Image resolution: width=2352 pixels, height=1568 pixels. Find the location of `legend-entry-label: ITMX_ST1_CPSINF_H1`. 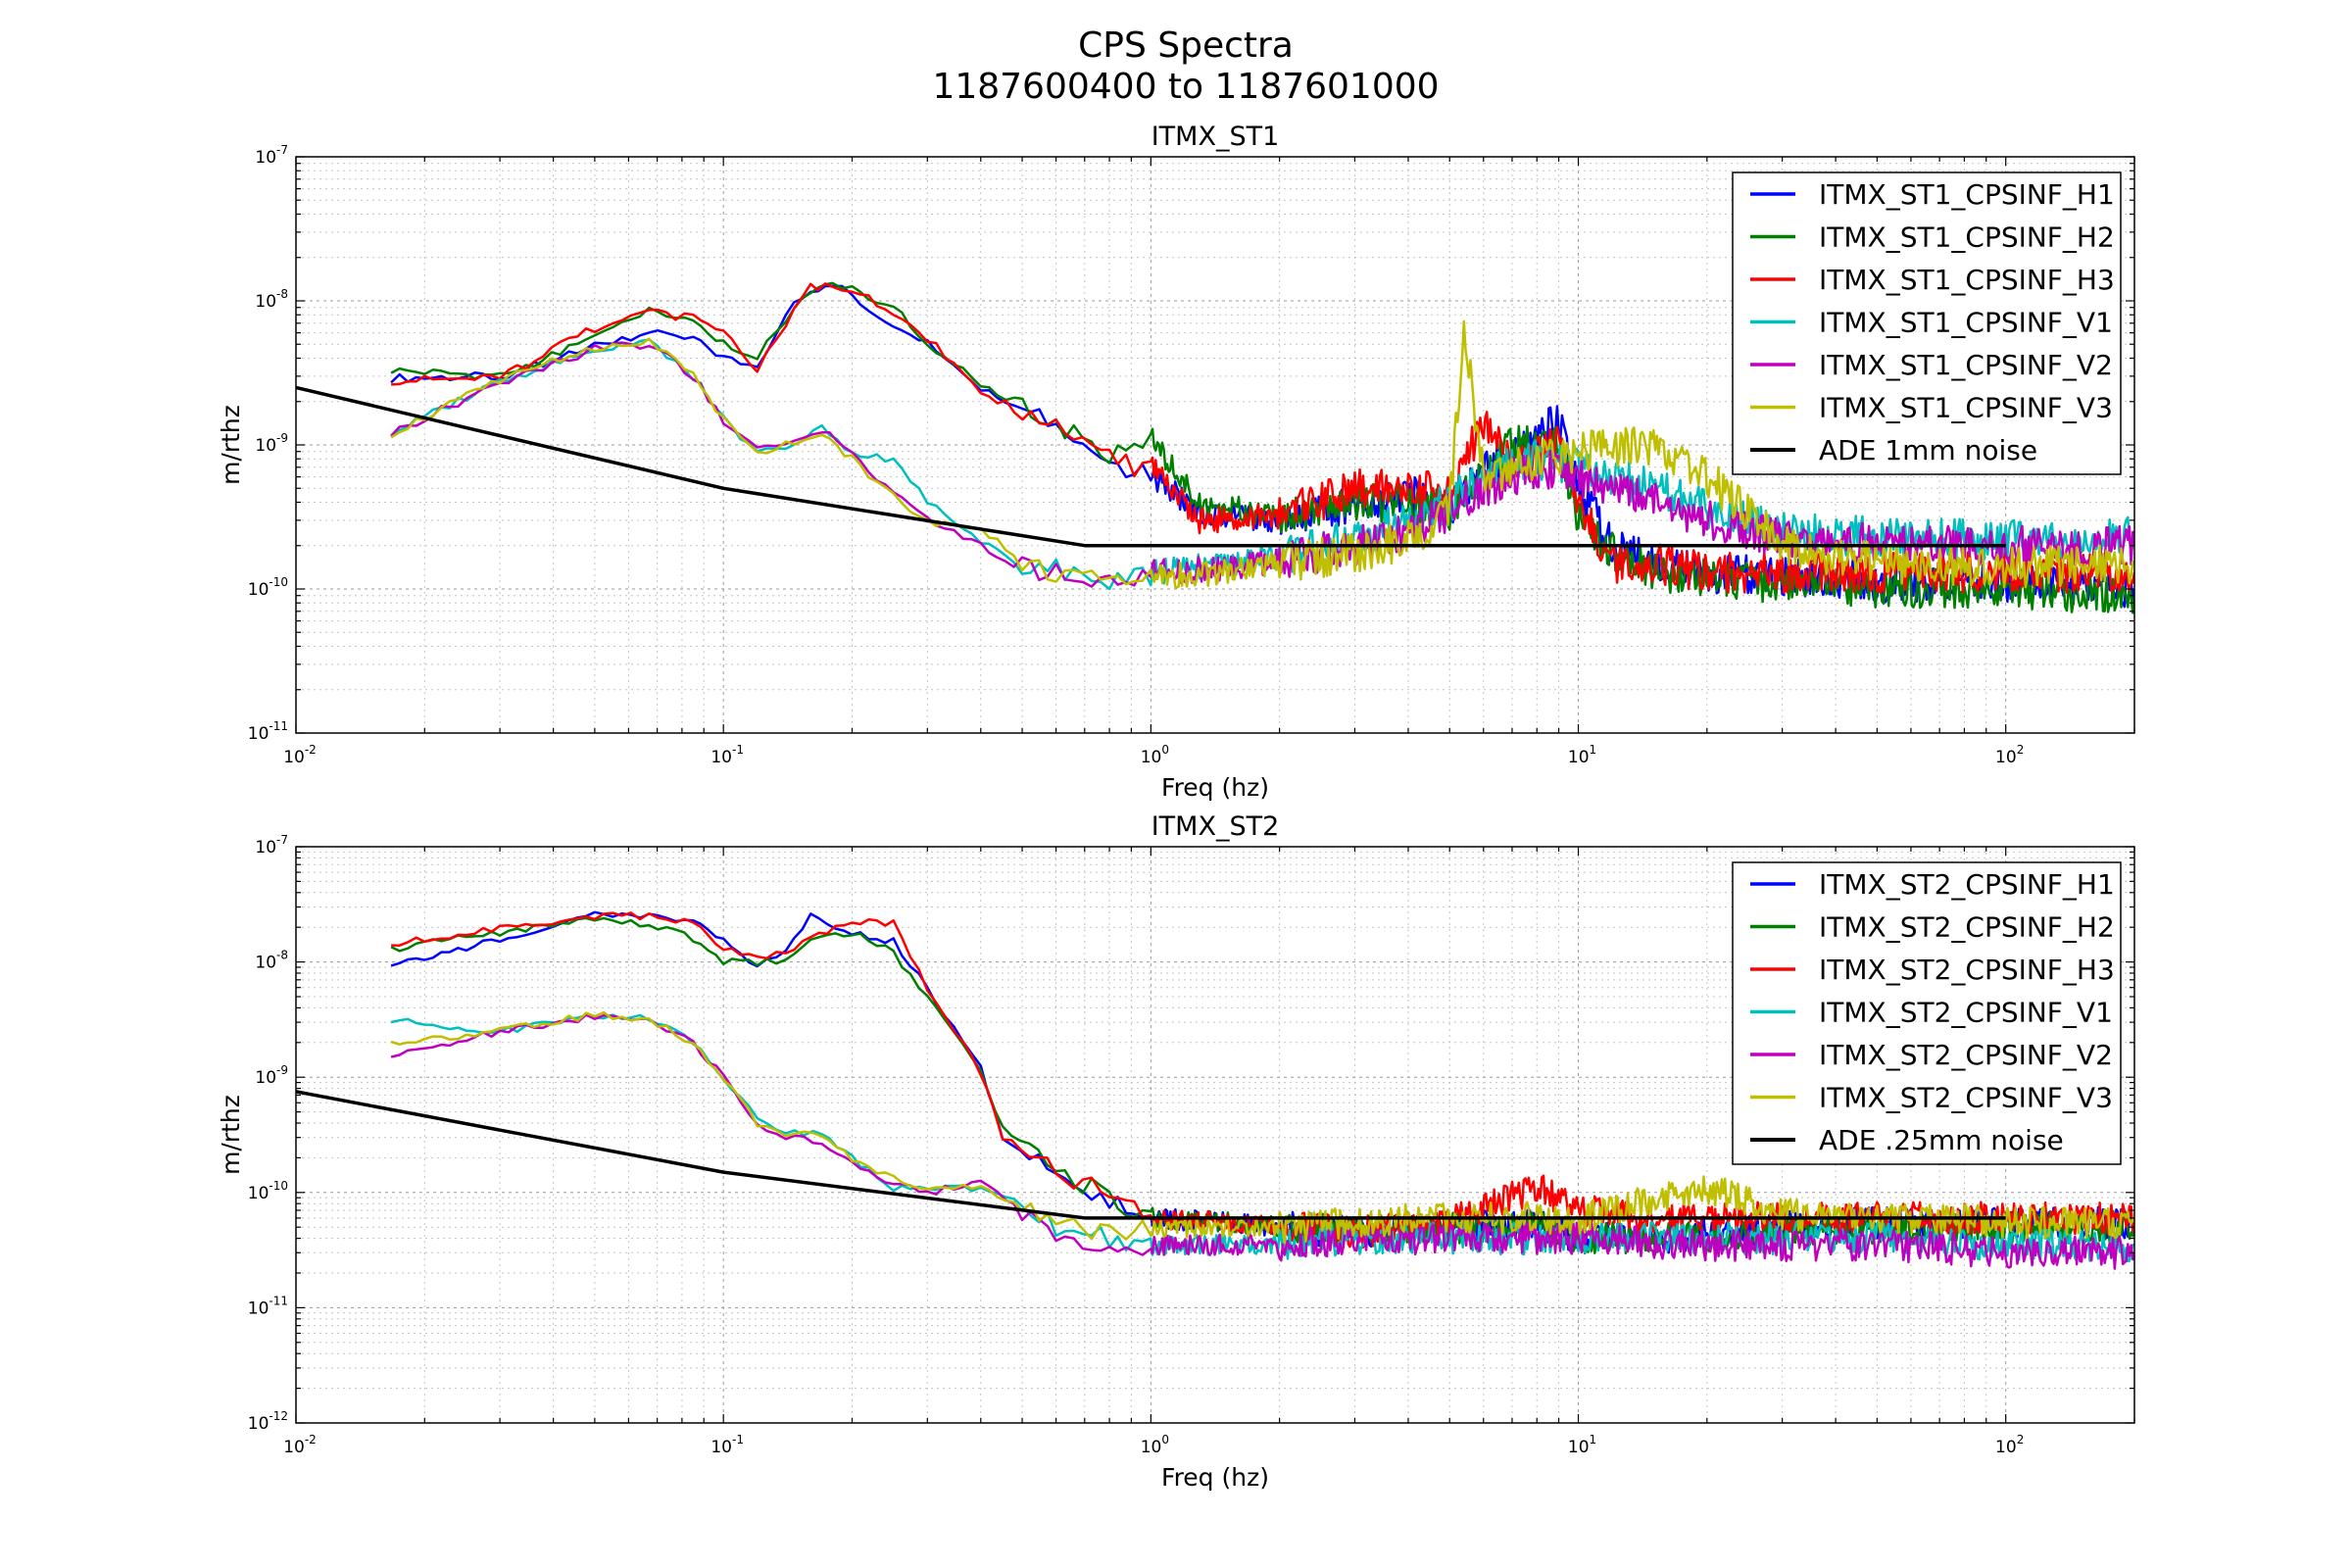

legend-entry-label: ITMX_ST1_CPSINF_H1 is located at coordinates (1967, 194).